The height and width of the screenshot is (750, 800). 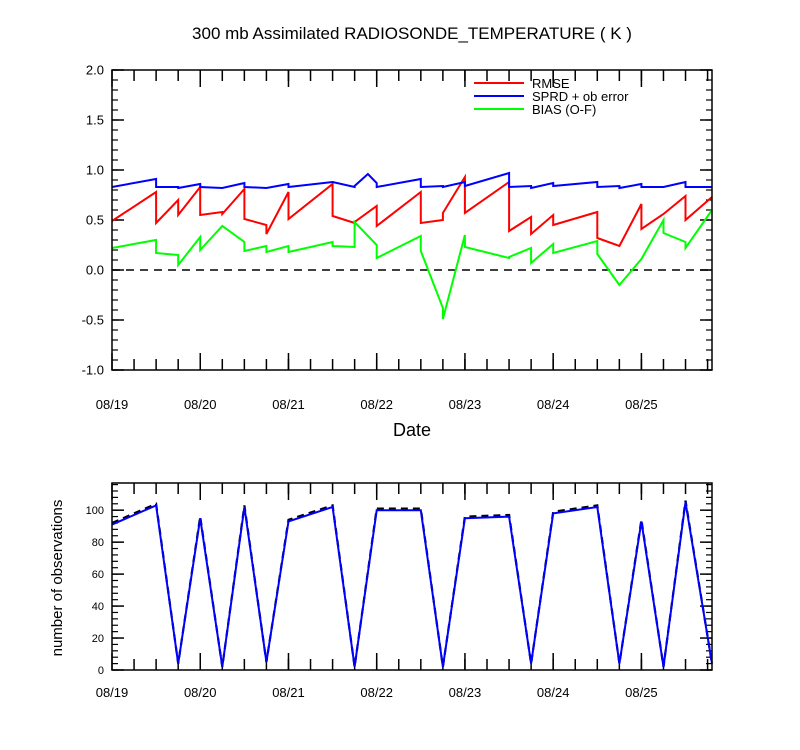 What do you see at coordinates (98, 639) in the screenshot?
I see `y-tick-label: 20` at bounding box center [98, 639].